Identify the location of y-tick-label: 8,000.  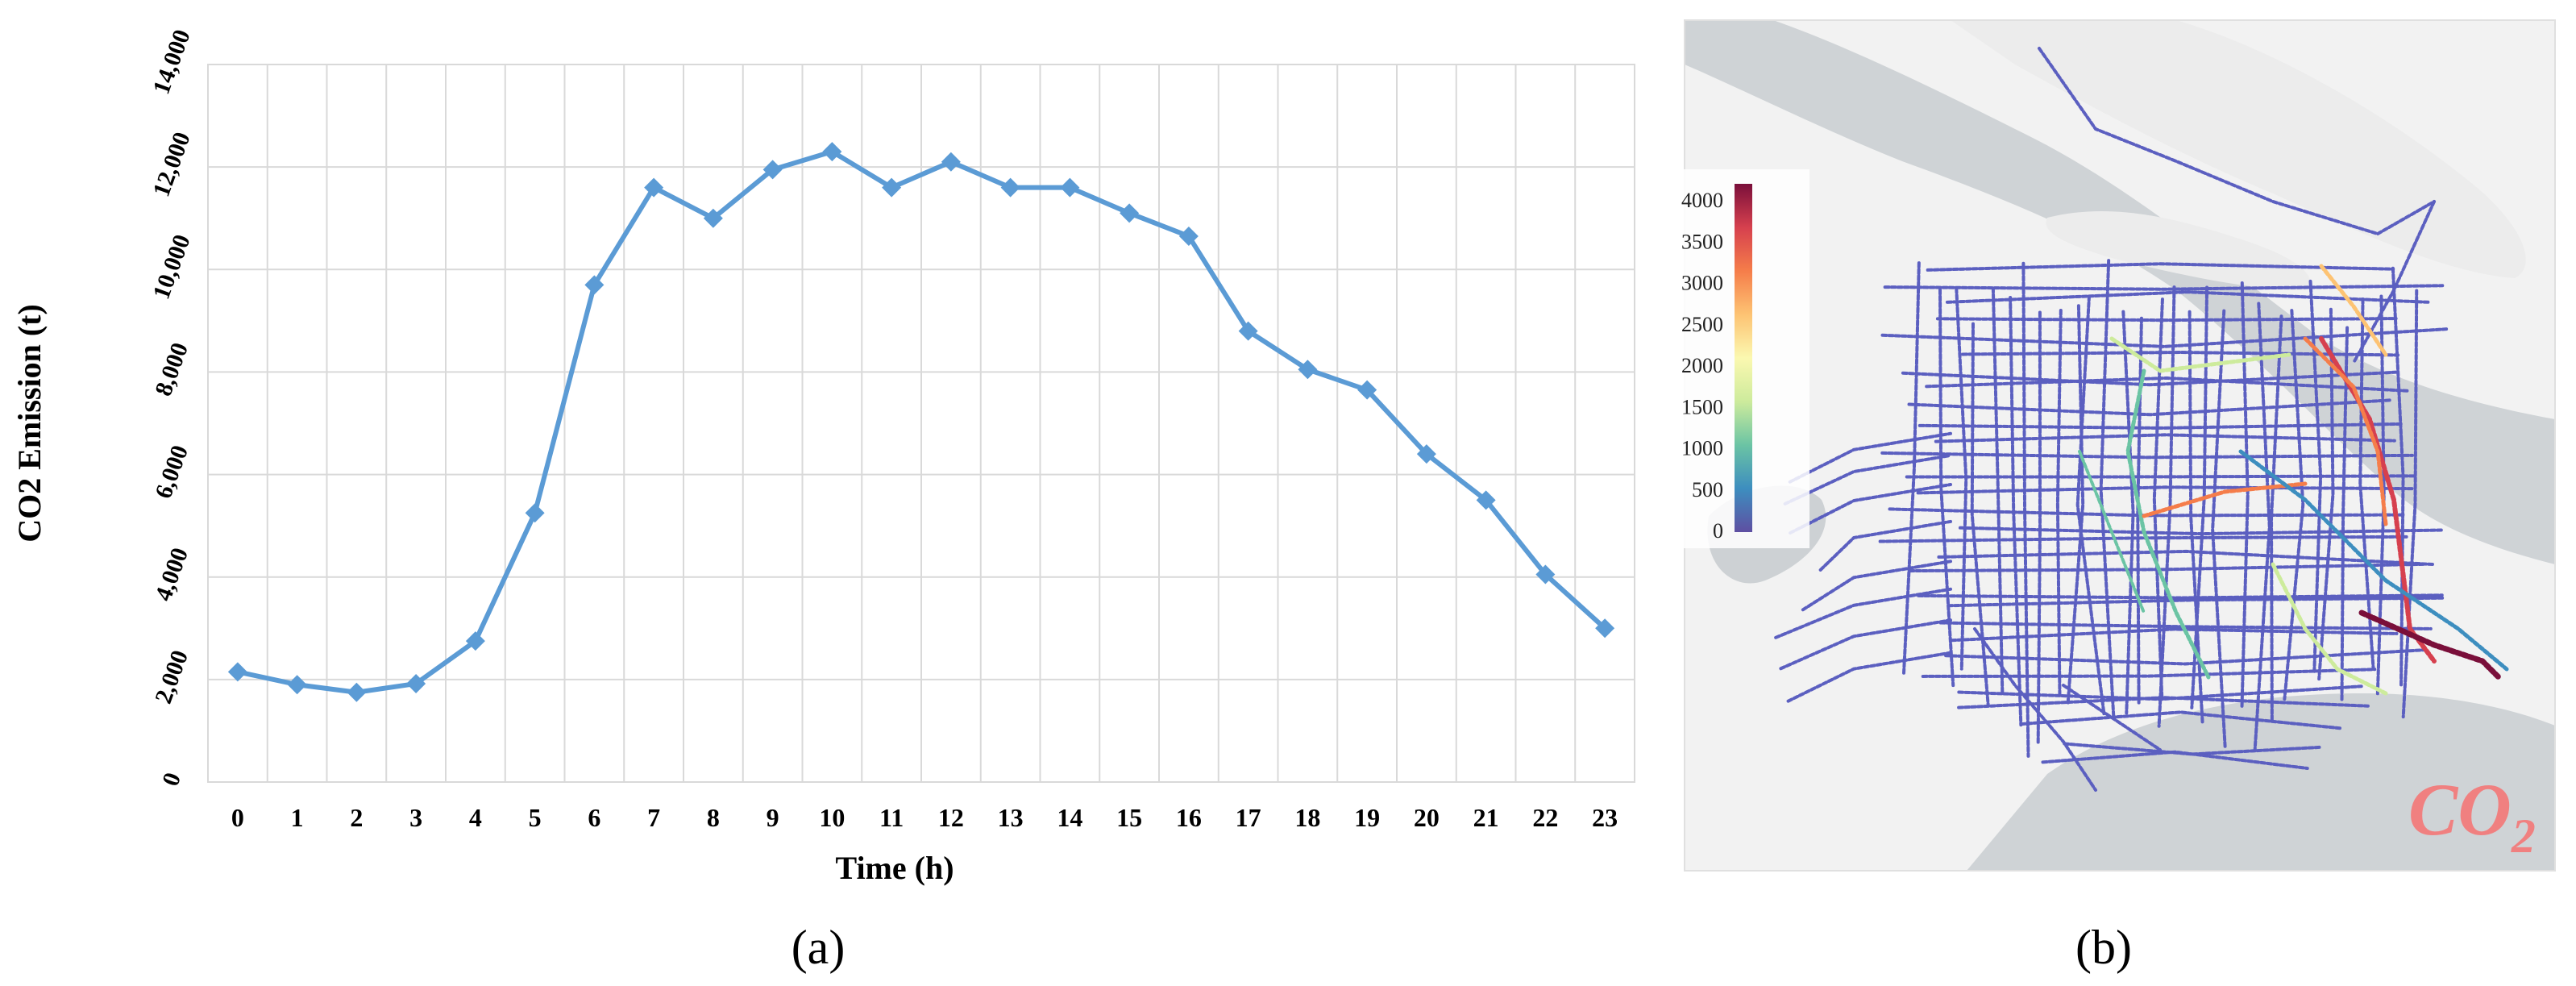
(171, 369).